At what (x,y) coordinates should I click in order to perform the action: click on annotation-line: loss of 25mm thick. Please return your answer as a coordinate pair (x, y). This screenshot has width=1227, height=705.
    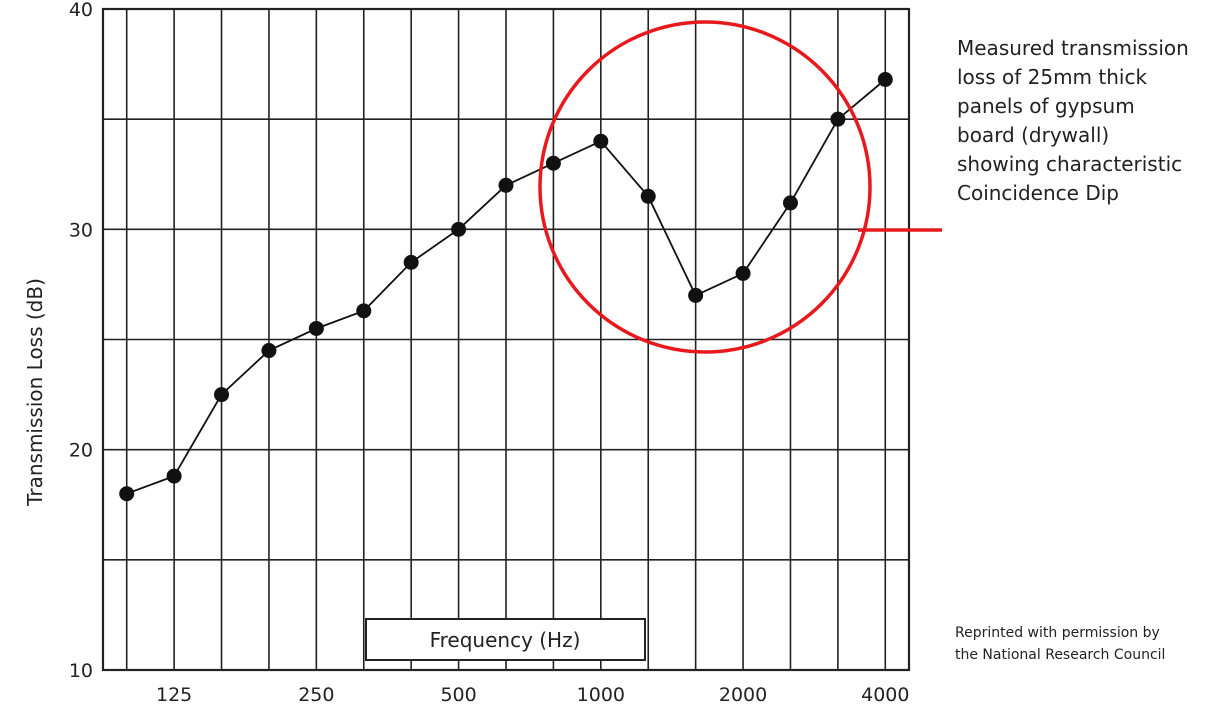
    Looking at the image, I should click on (1052, 77).